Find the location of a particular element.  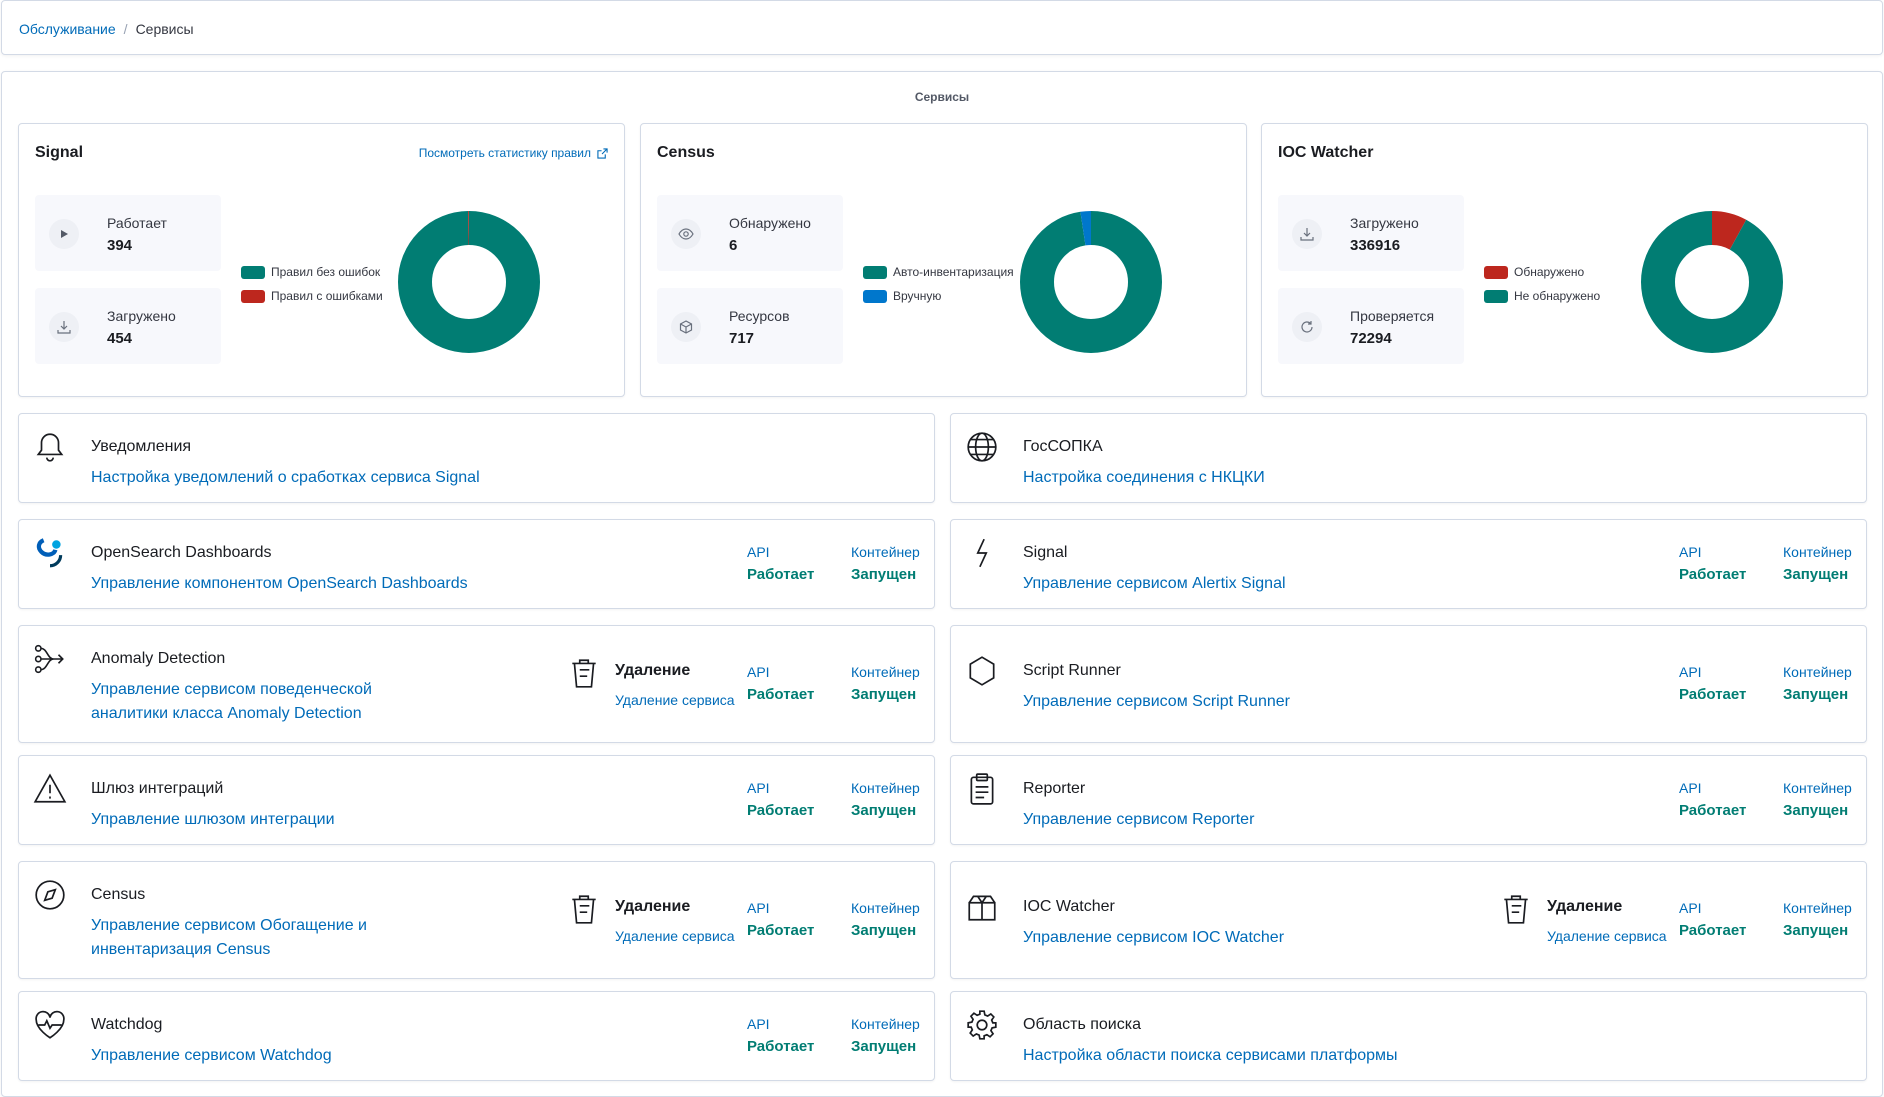

inventory-donut-chart is located at coordinates (1091, 282).